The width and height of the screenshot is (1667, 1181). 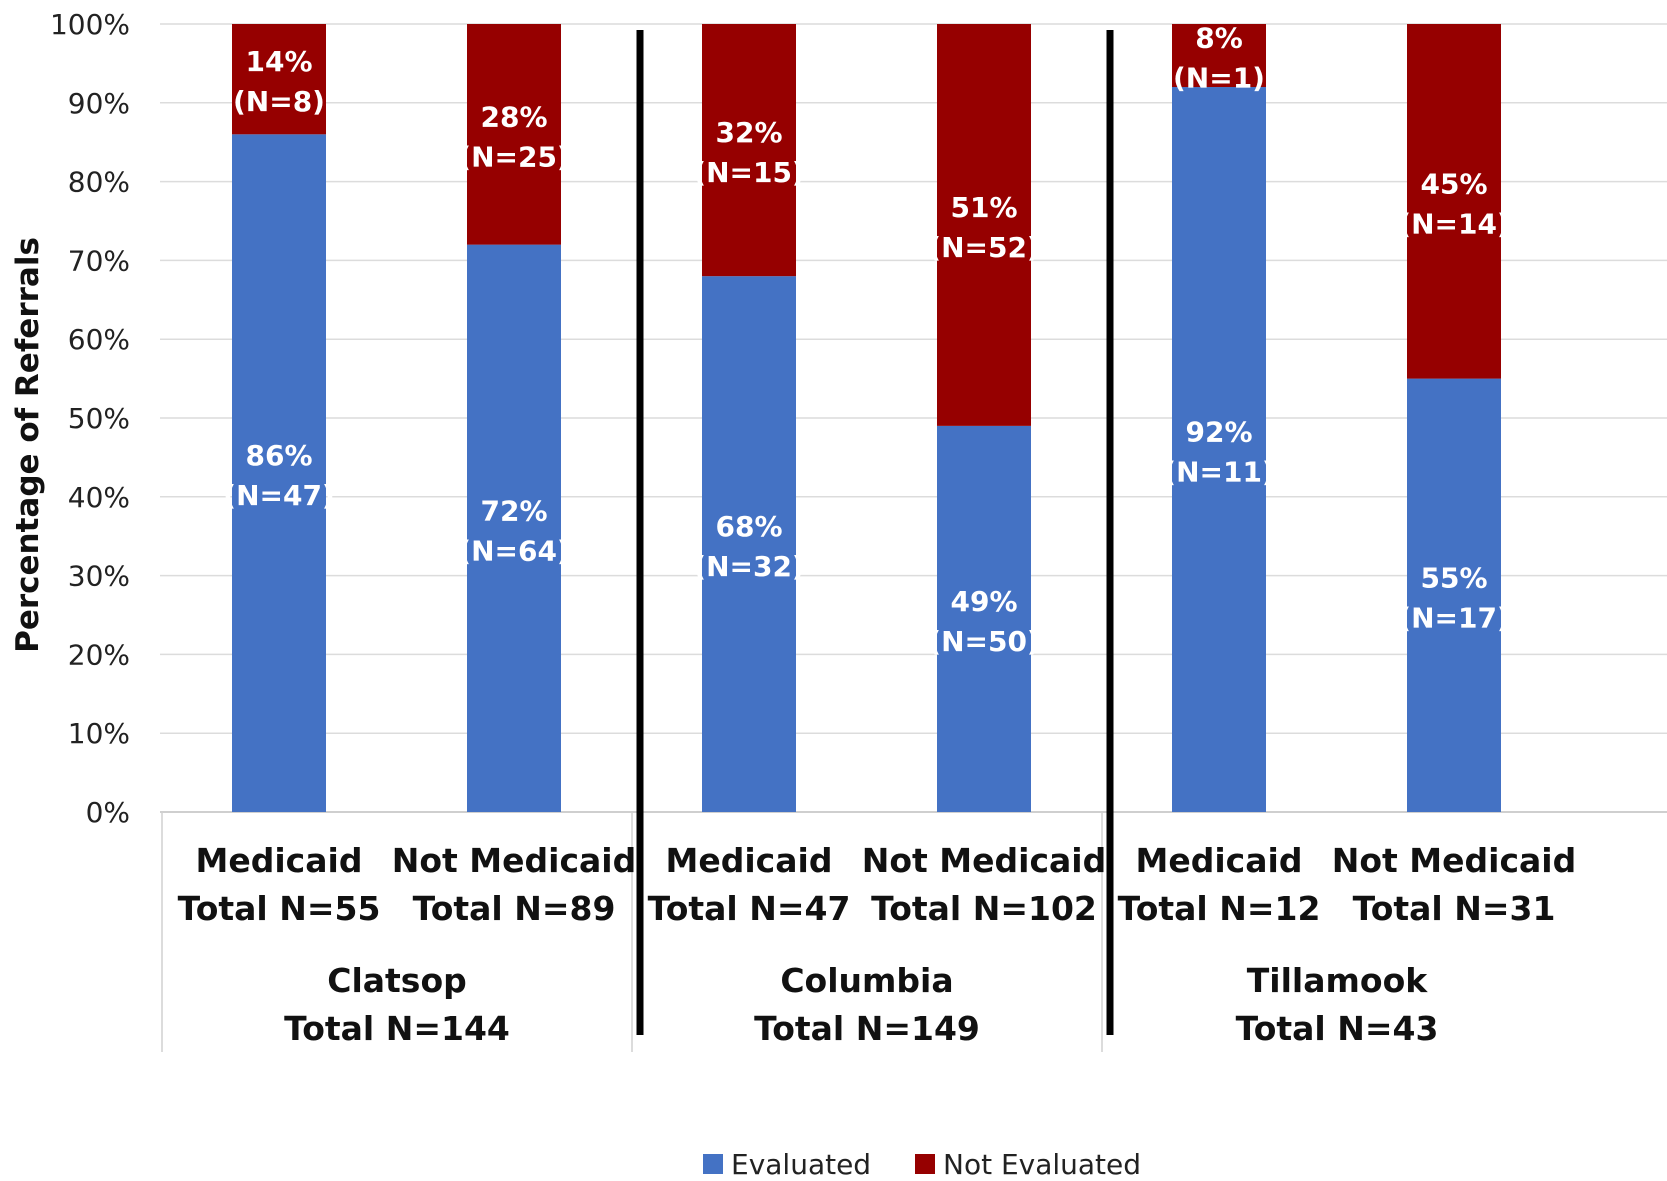 I want to click on group-label: Clatsop, so click(x=397, y=980).